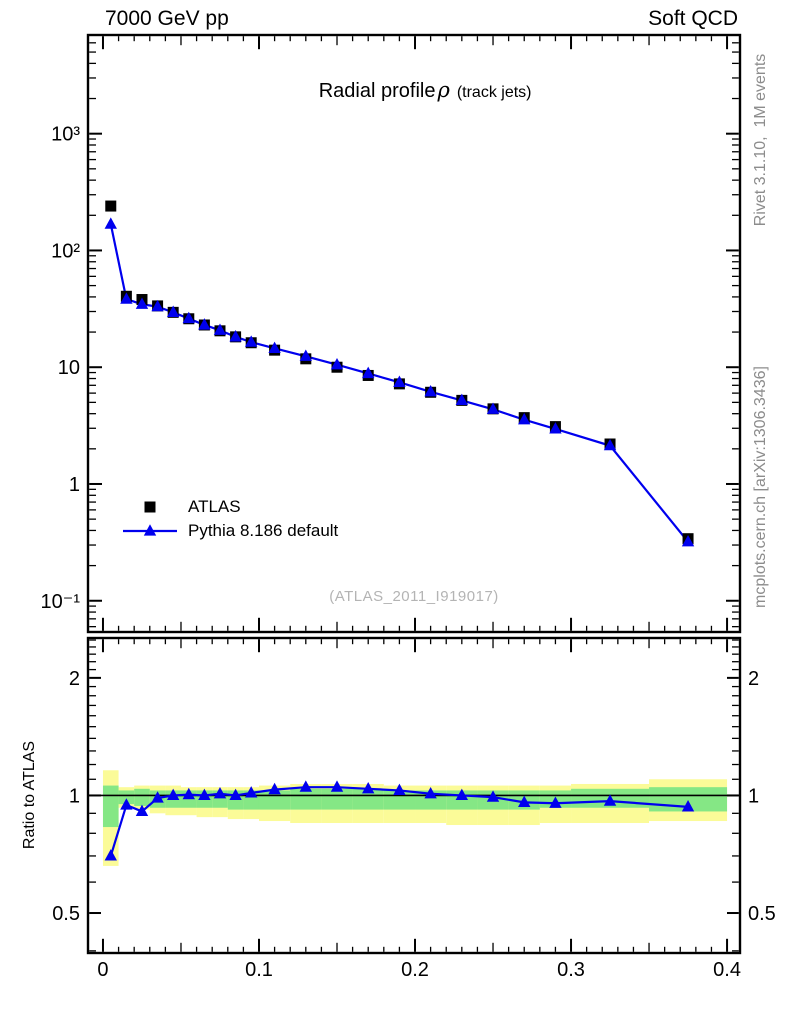  Describe the element at coordinates (214, 506) in the screenshot. I see `legend-label-atlas: ATLAS` at that location.